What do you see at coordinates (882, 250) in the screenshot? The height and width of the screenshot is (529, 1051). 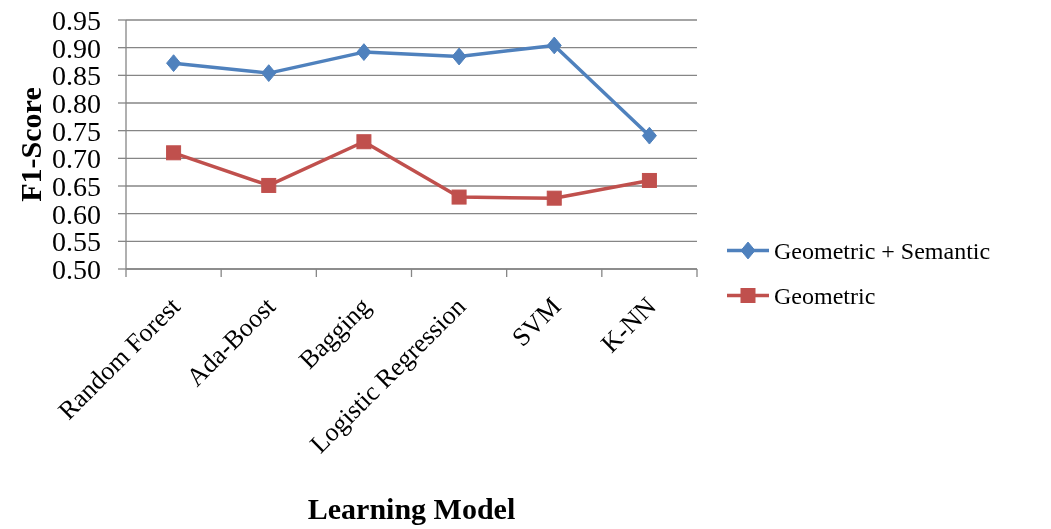 I see `legend-label: Geometric + Semantic` at bounding box center [882, 250].